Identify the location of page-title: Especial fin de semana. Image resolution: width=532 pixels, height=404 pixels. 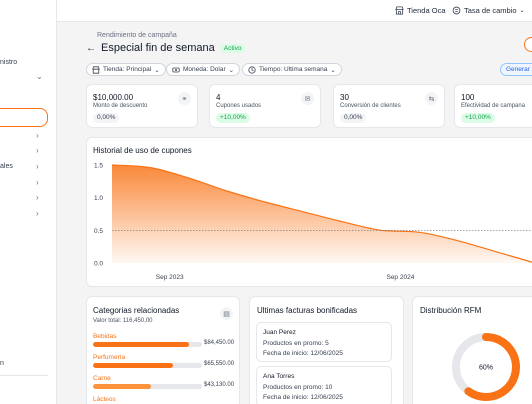
(158, 48).